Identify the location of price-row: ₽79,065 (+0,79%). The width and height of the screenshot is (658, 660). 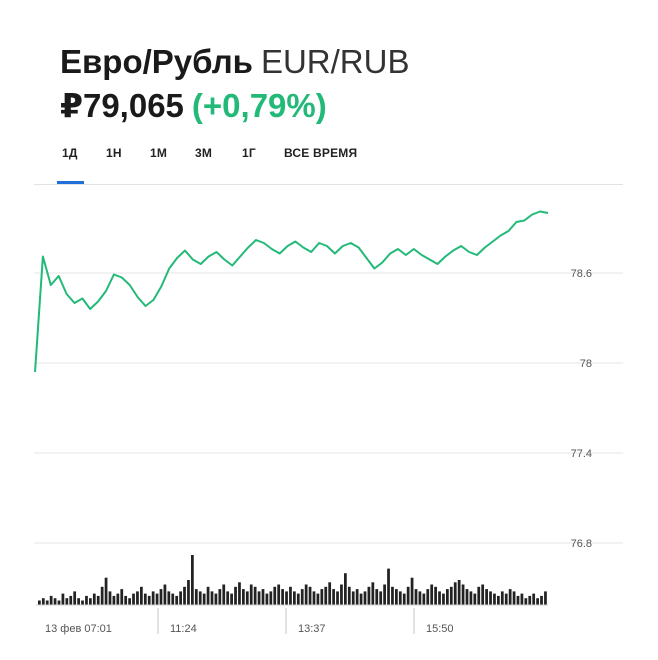
(193, 106).